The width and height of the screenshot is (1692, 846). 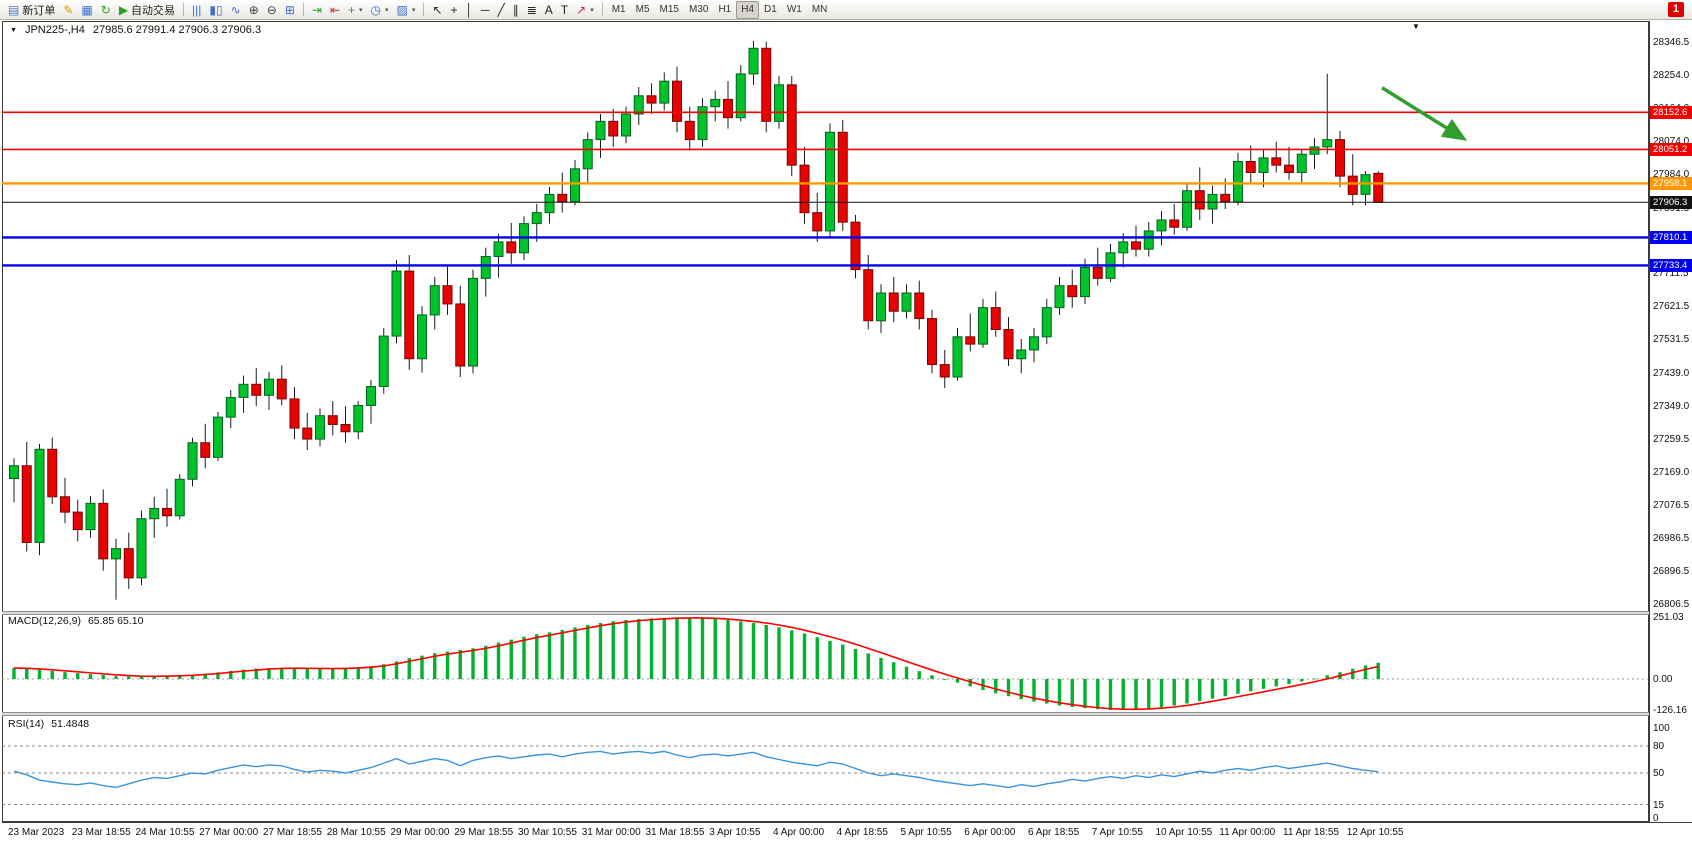 I want to click on new-order-button-label: 新订单, so click(x=39, y=10).